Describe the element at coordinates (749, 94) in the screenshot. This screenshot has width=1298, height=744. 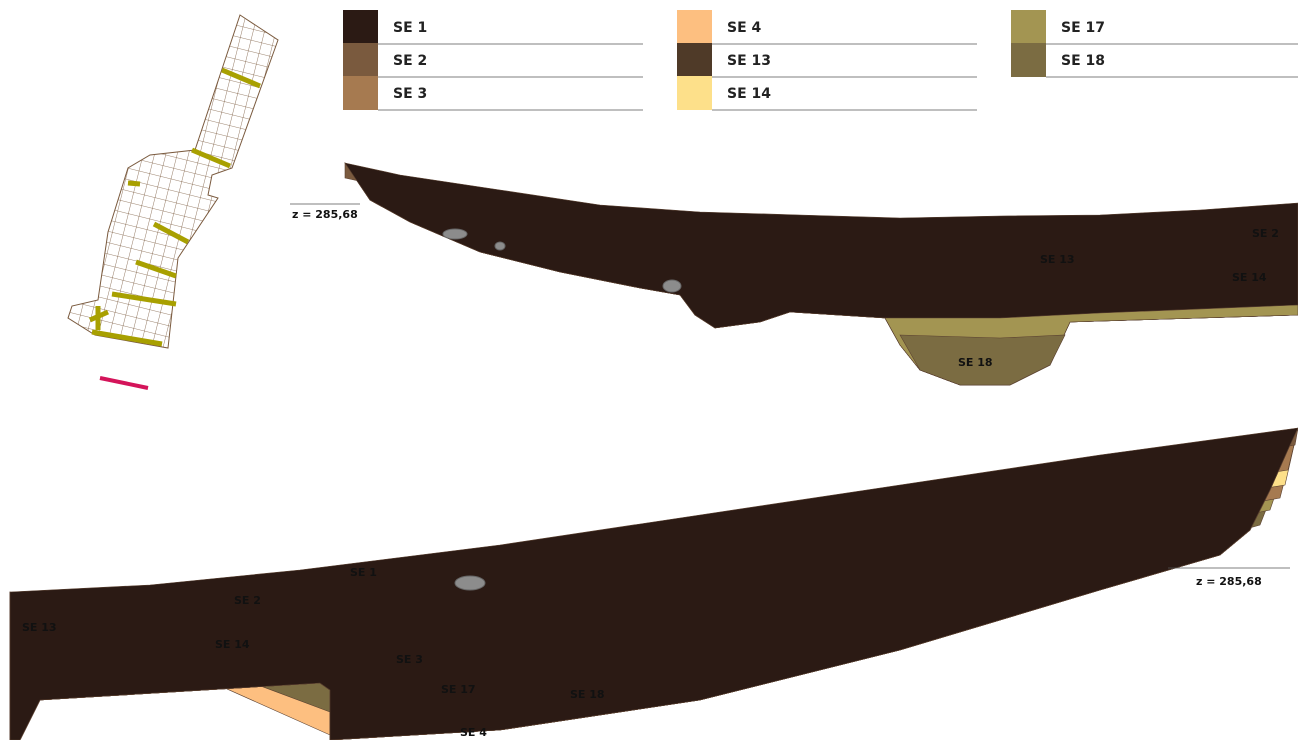
I see `legend-label: SE 14` at that location.